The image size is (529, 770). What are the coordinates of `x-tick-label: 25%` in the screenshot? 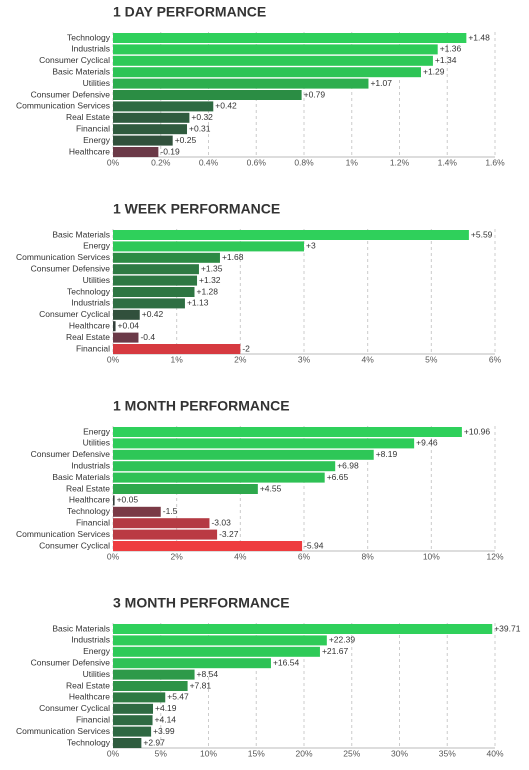 It's located at (351, 753).